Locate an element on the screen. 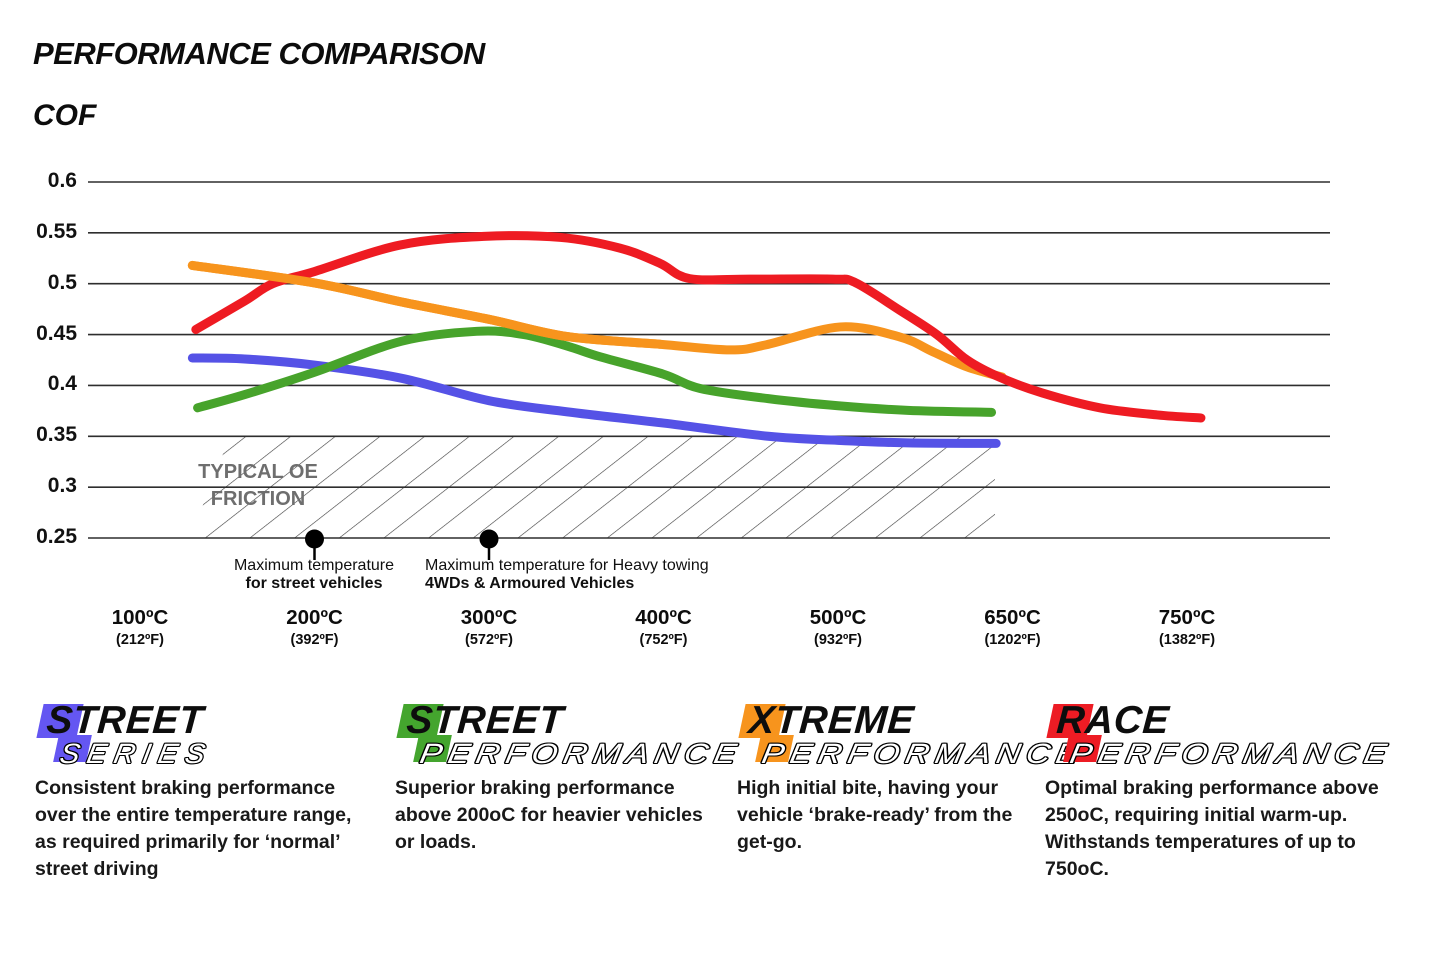  x-tick-fahrenheit: (1202ºF) is located at coordinates (1012, 640).